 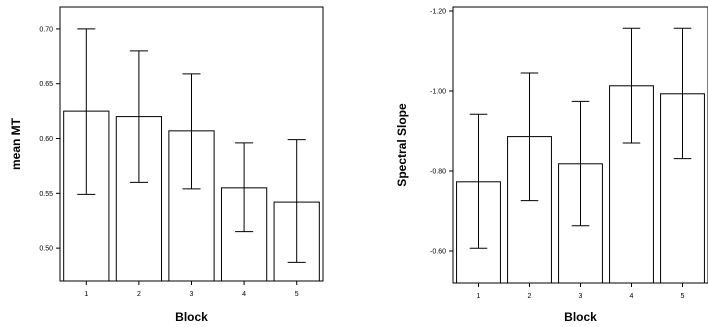 What do you see at coordinates (402, 145) in the screenshot?
I see `y-axis-label: Spectral Slope` at bounding box center [402, 145].